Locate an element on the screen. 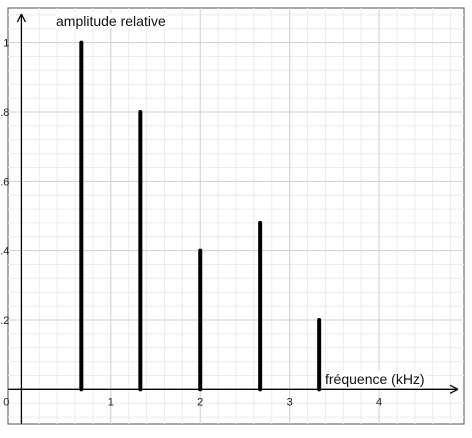 This screenshot has height=438, width=472. x-axis-arrow-icon is located at coordinates (454, 389).